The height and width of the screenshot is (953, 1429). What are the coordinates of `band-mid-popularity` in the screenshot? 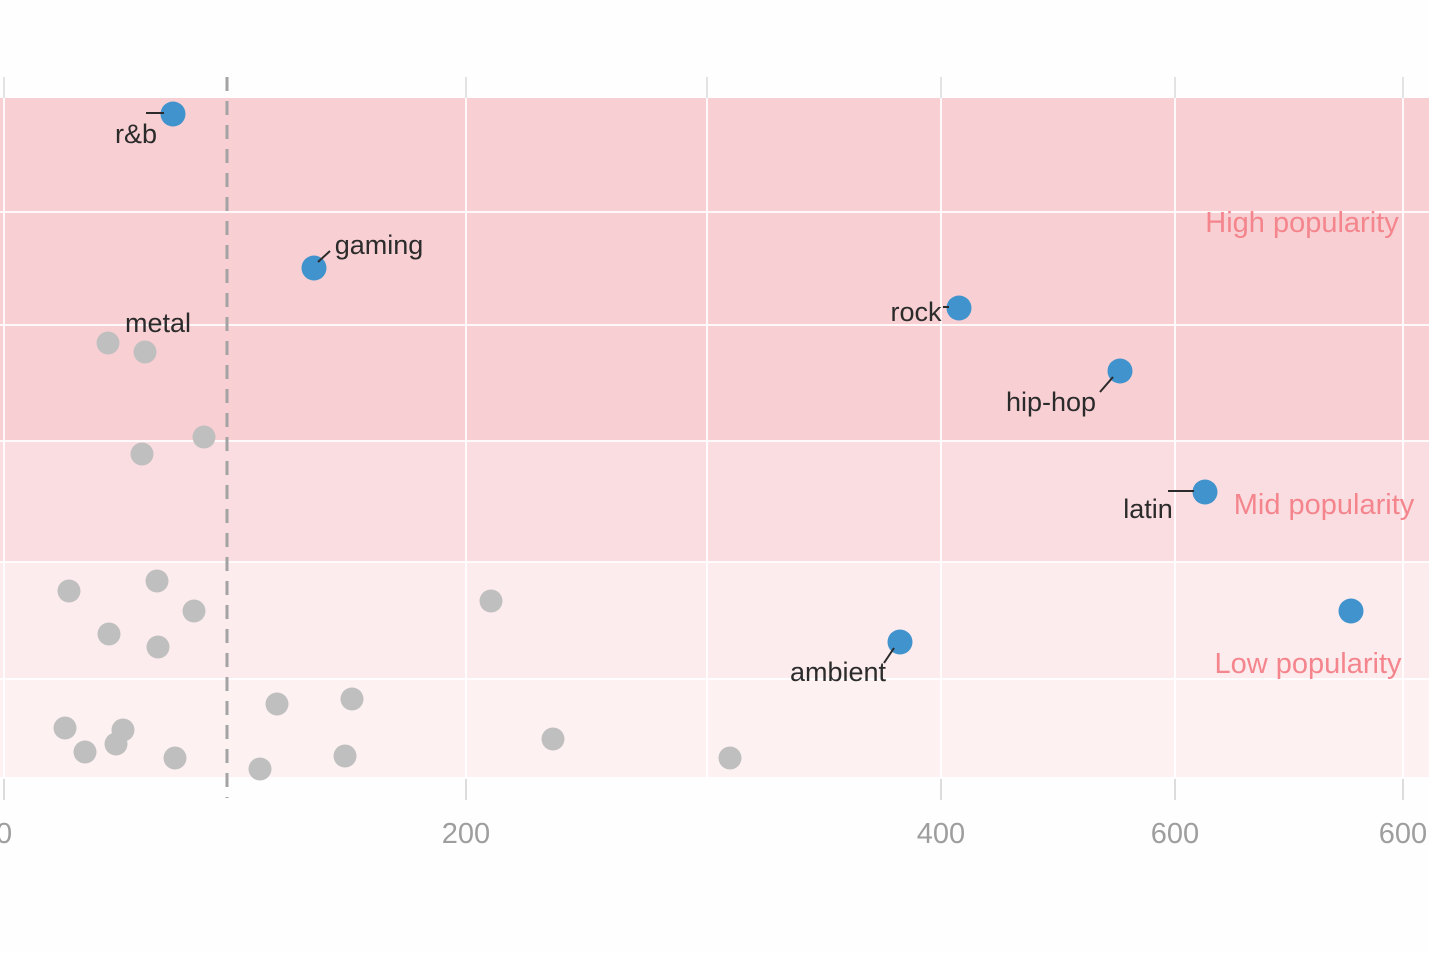 It's located at (714, 501).